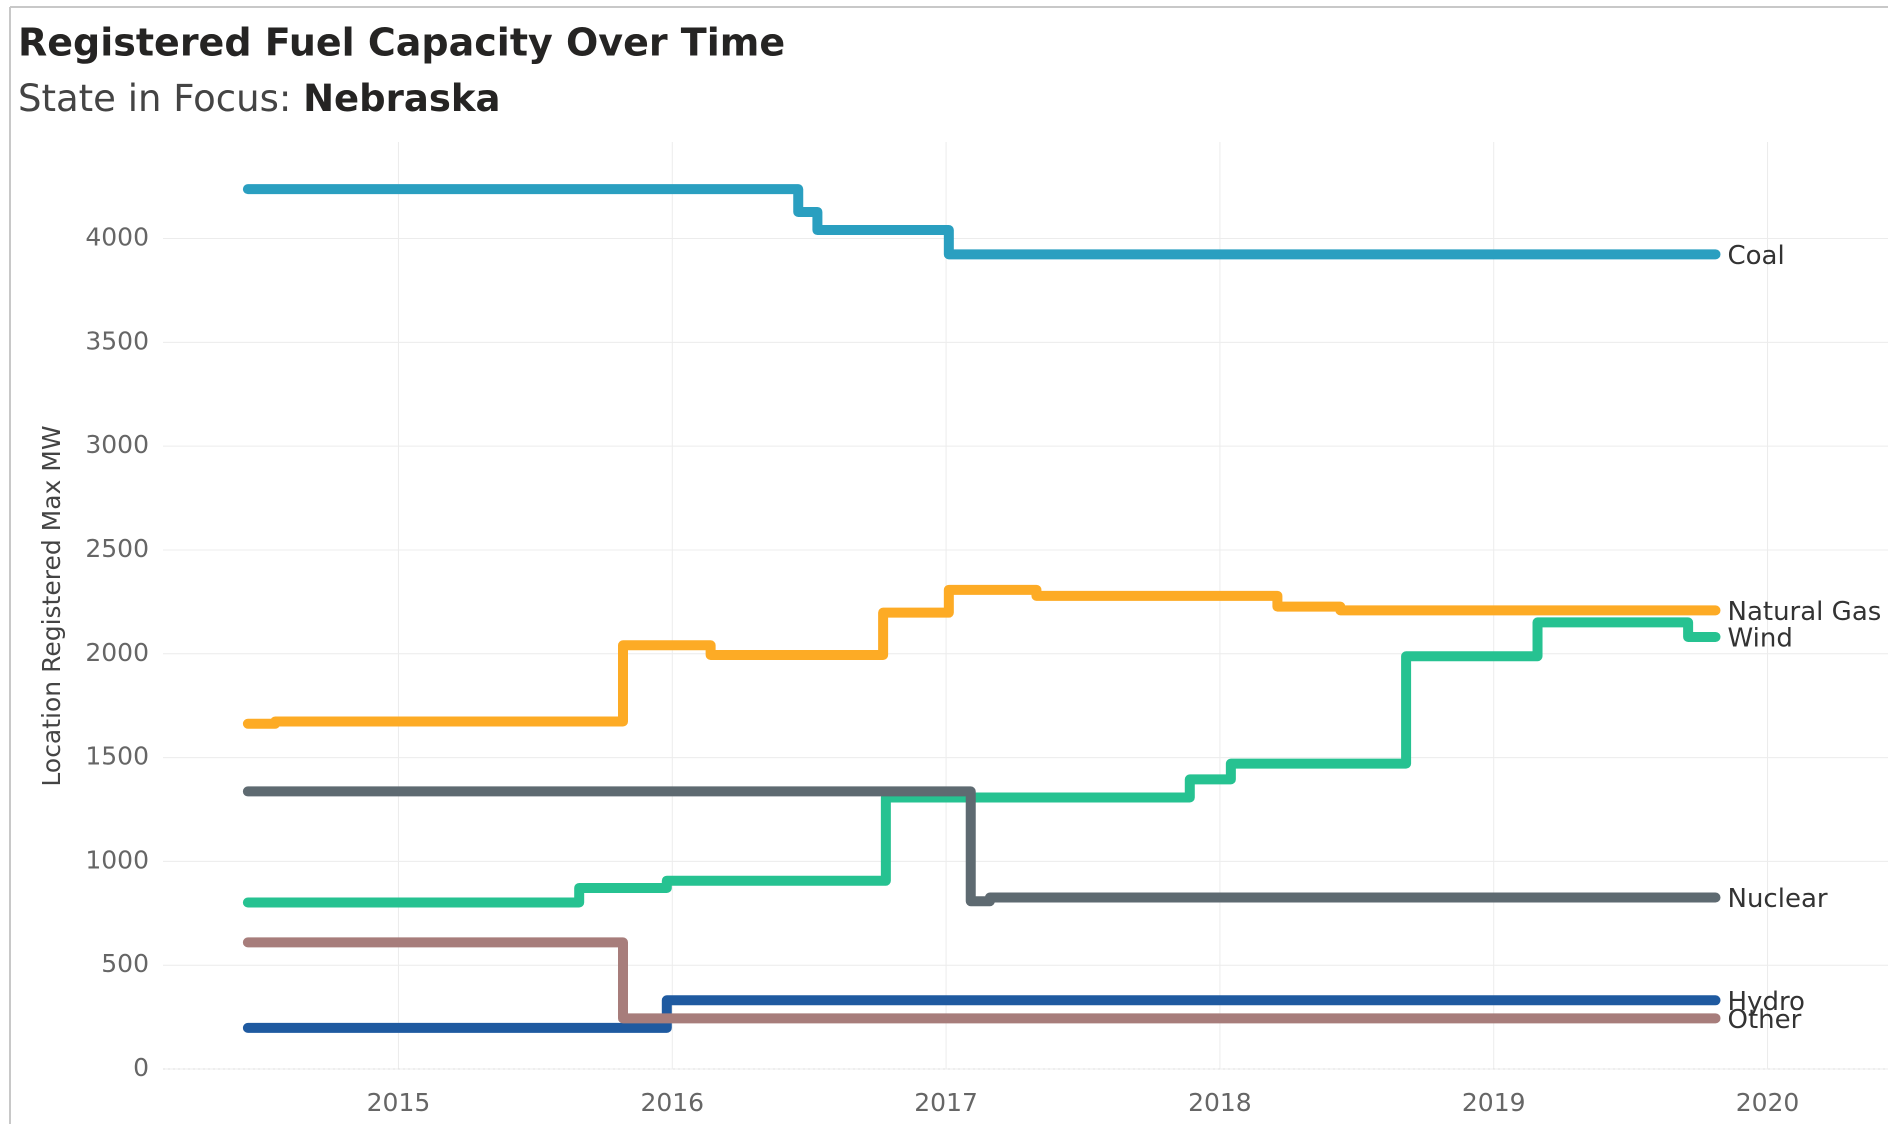 Image resolution: width=1888 pixels, height=1124 pixels. Describe the element at coordinates (117, 652) in the screenshot. I see `y-tick-label: 2000` at that location.